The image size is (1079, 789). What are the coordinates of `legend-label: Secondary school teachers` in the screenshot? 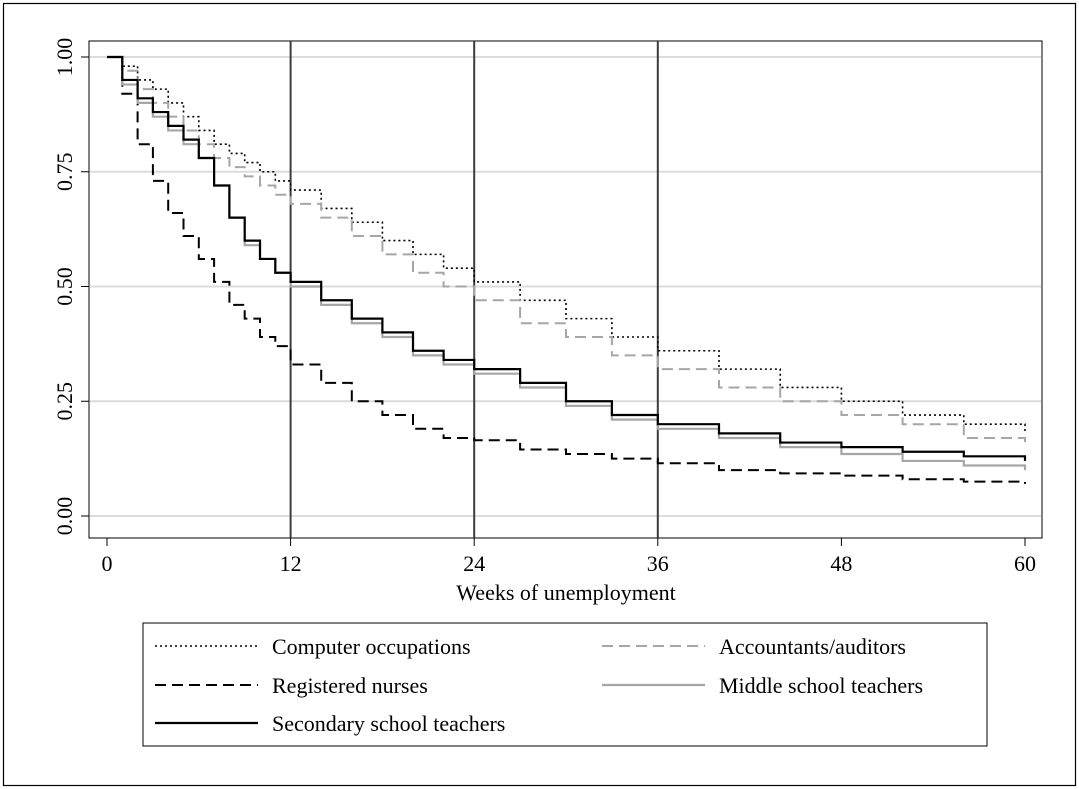 It's located at (388, 723).